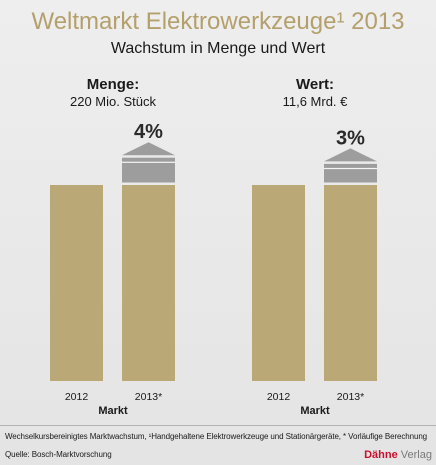  Describe the element at coordinates (58, 454) in the screenshot. I see `source-note: Quelle: Bosch-Marktvorschung` at that location.